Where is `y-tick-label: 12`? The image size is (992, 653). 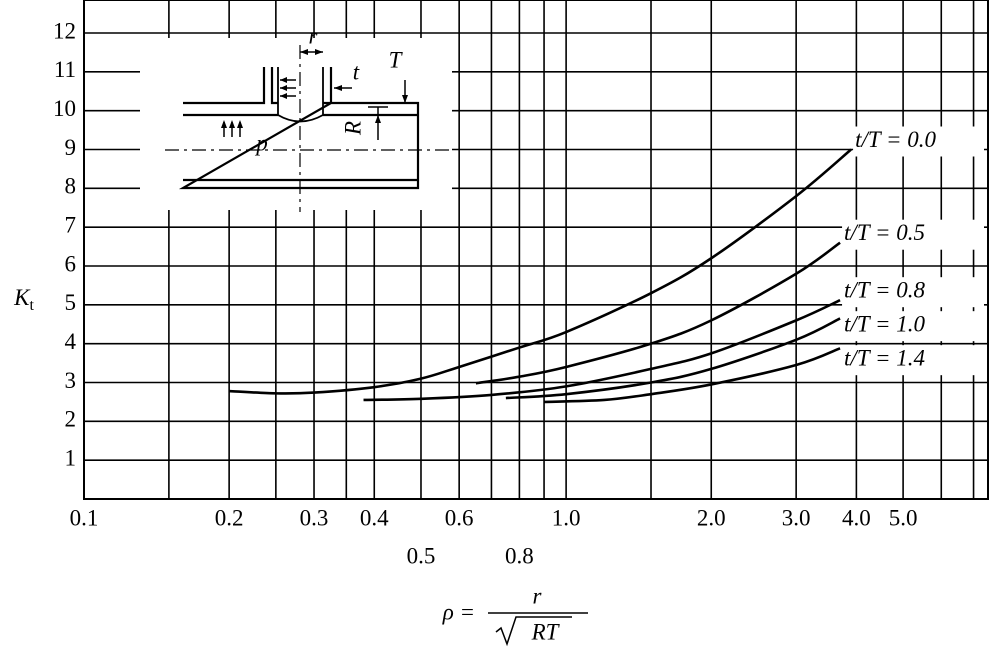
y-tick-label: 12 is located at coordinates (64, 30).